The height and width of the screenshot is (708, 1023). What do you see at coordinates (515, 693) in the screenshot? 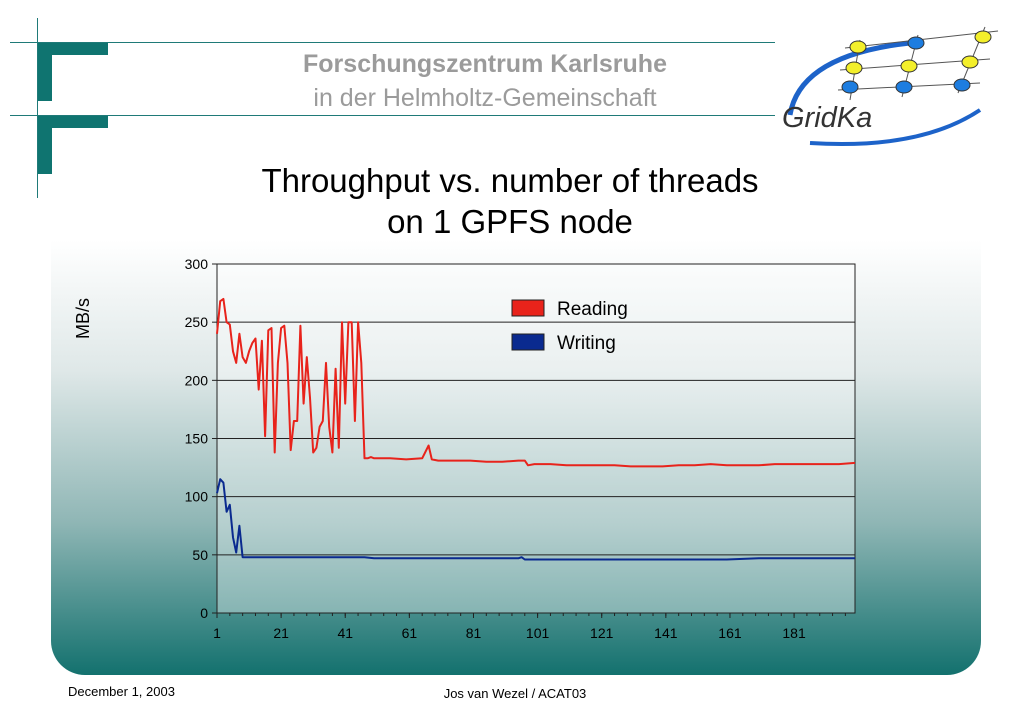
I see `footer-author: Jos van Wezel / ACAT03` at bounding box center [515, 693].